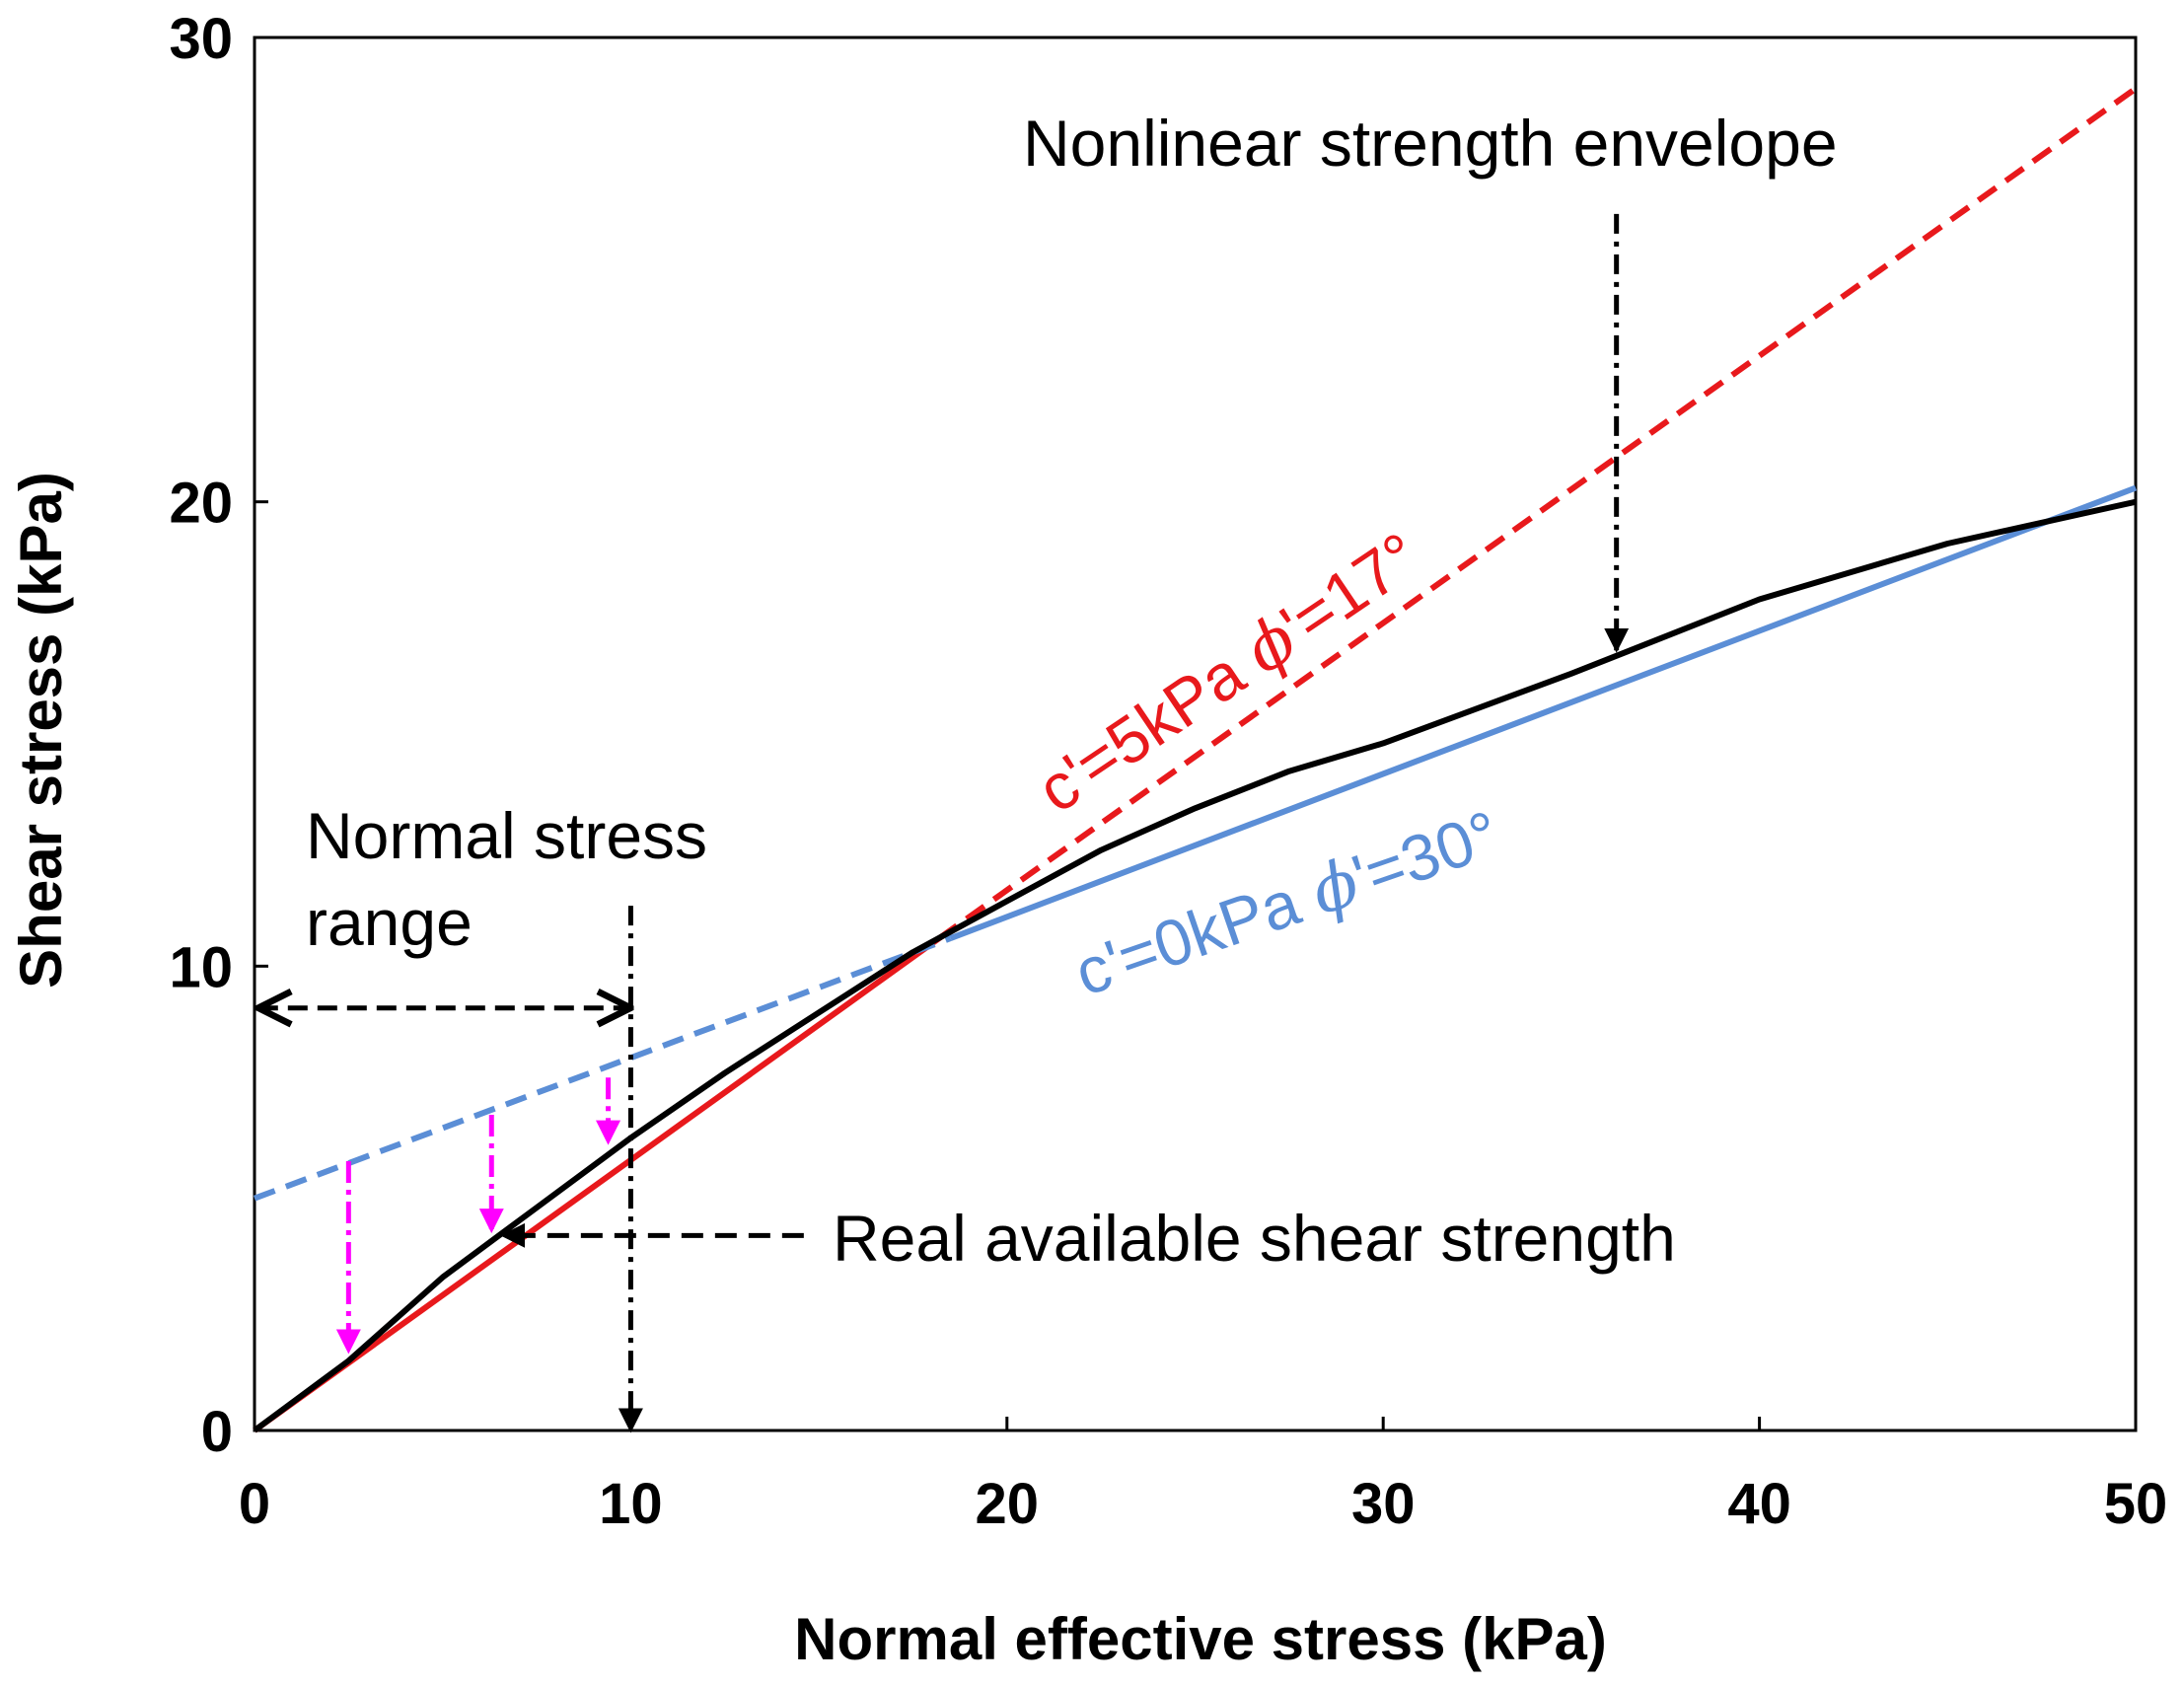 This screenshot has width=2184, height=1686. I want to click on blue-envelope-label: c'=0kPa ϕ'=30°, so click(1286, 903).